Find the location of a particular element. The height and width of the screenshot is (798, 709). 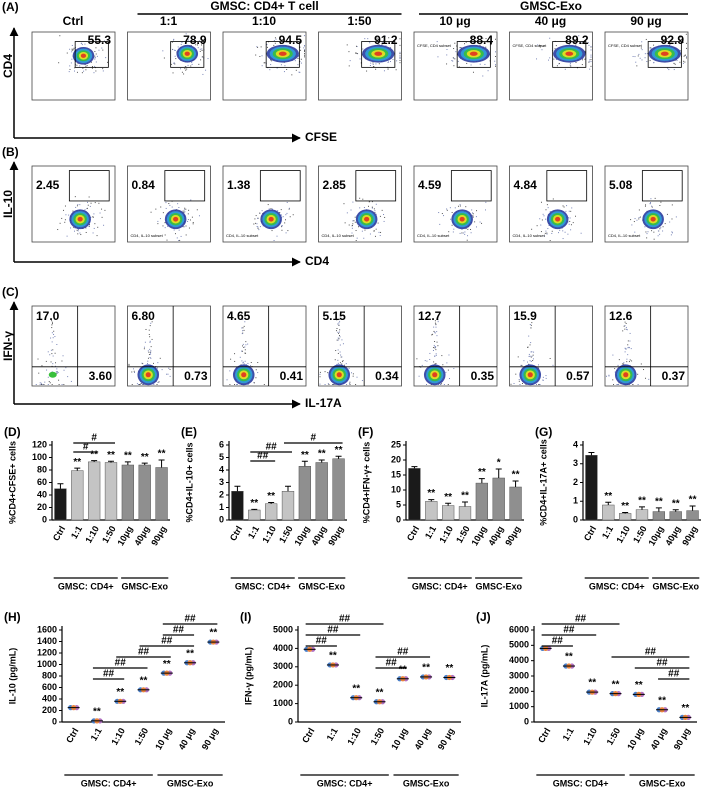

flow-plot: 4.84 CD4, IL-10 subset is located at coordinates (551, 204).